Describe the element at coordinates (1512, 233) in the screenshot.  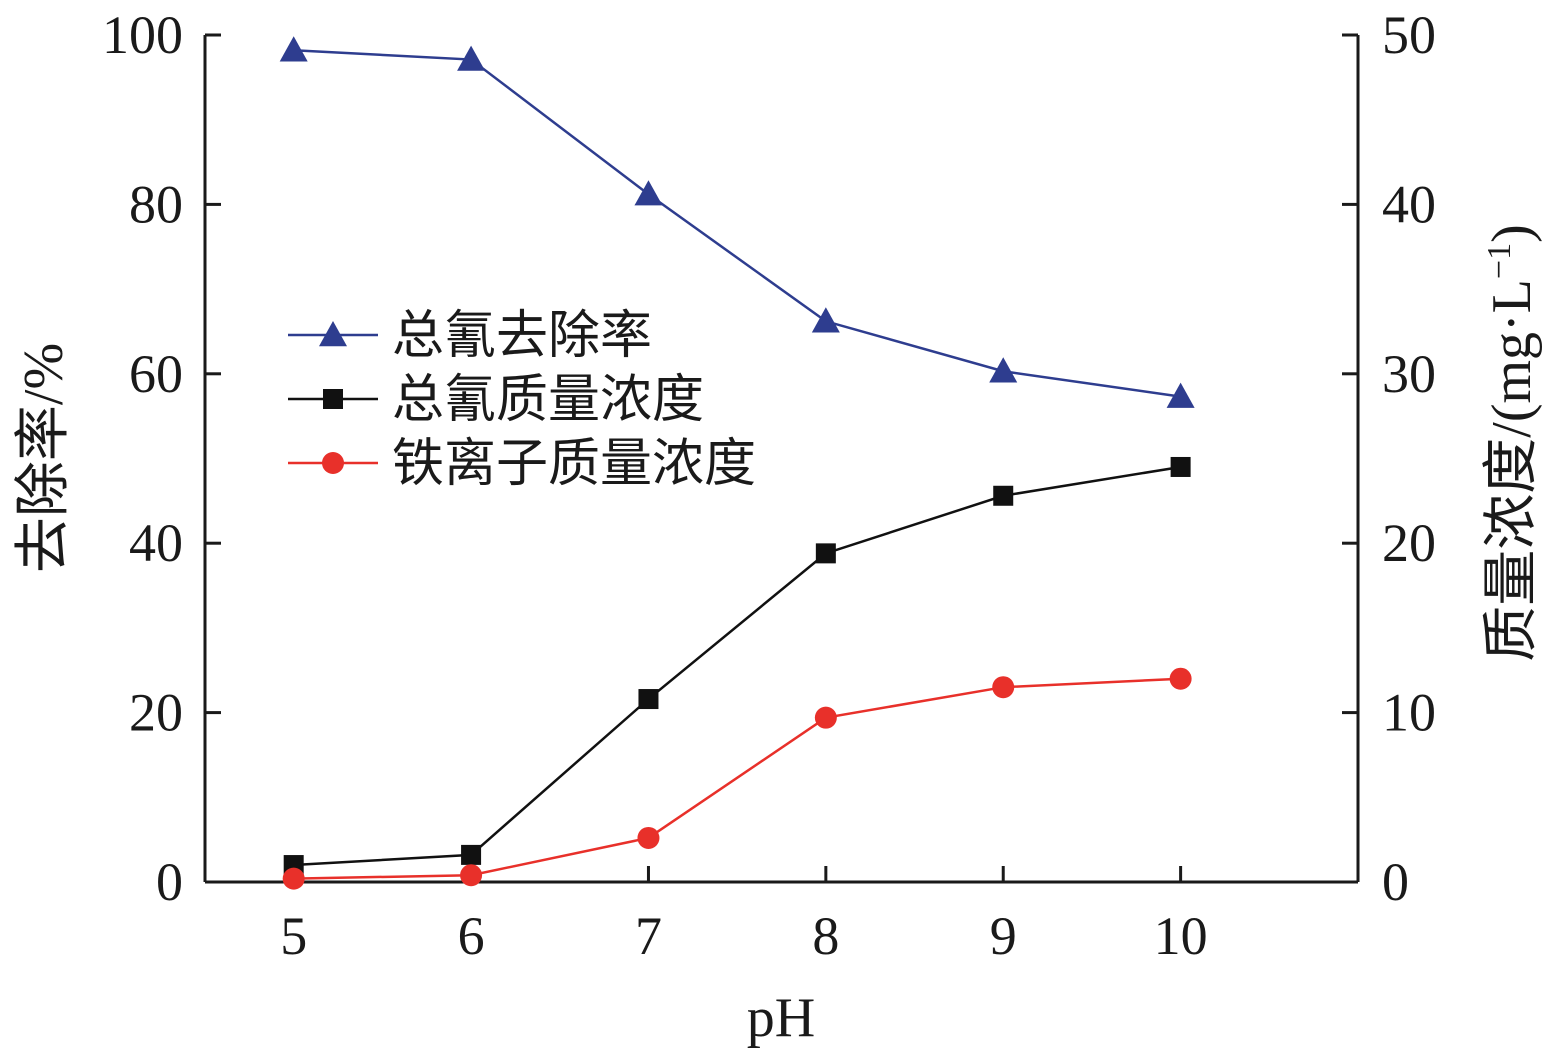
I see `y-axis-right-title-close: )` at that location.